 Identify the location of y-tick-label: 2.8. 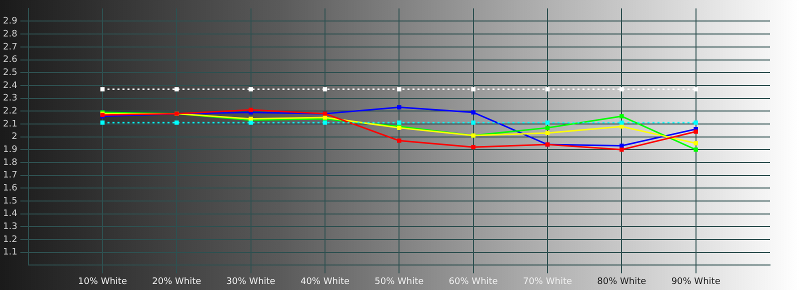
(10, 34).